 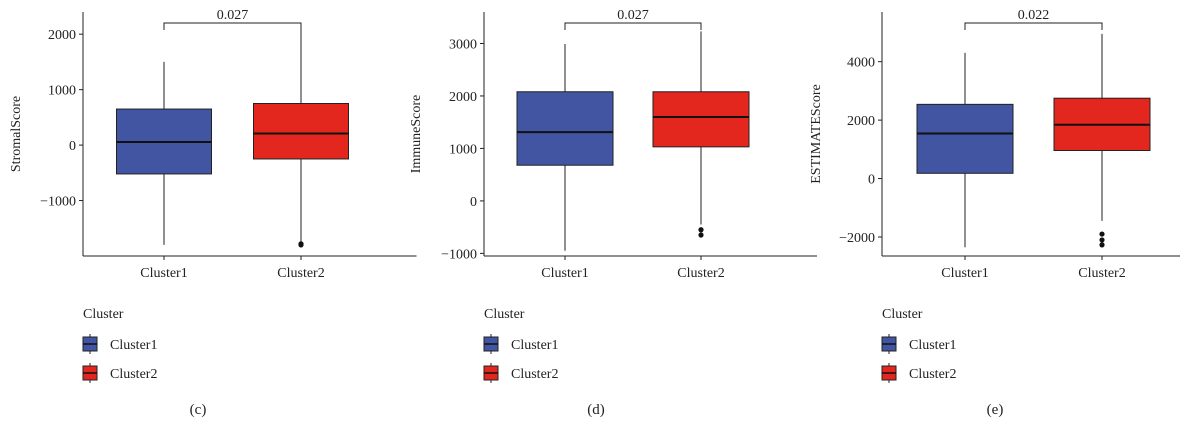 I want to click on panel-label: (d), so click(x=596, y=410).